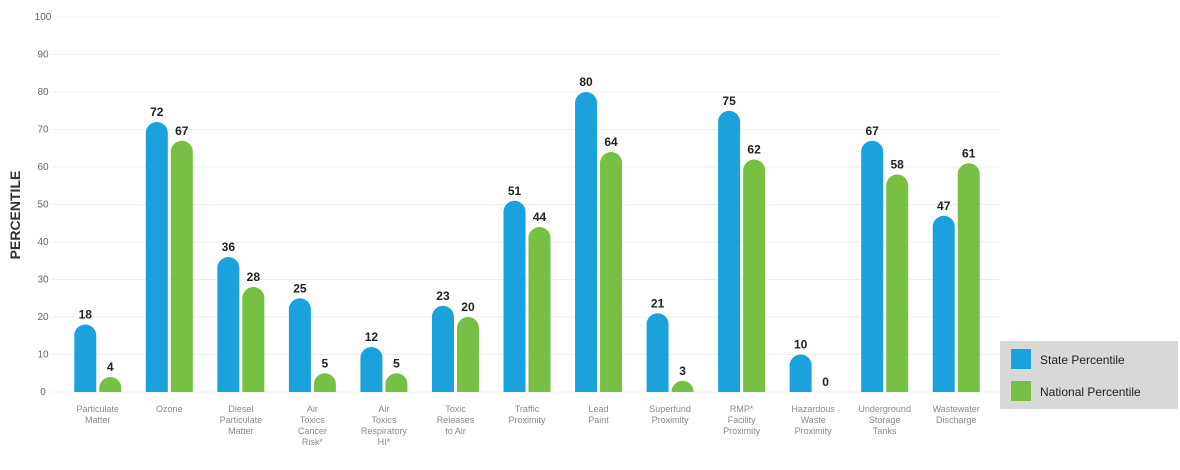 This screenshot has width=1180, height=470. Describe the element at coordinates (742, 420) in the screenshot. I see `x-category-label-line: Facility` at that location.